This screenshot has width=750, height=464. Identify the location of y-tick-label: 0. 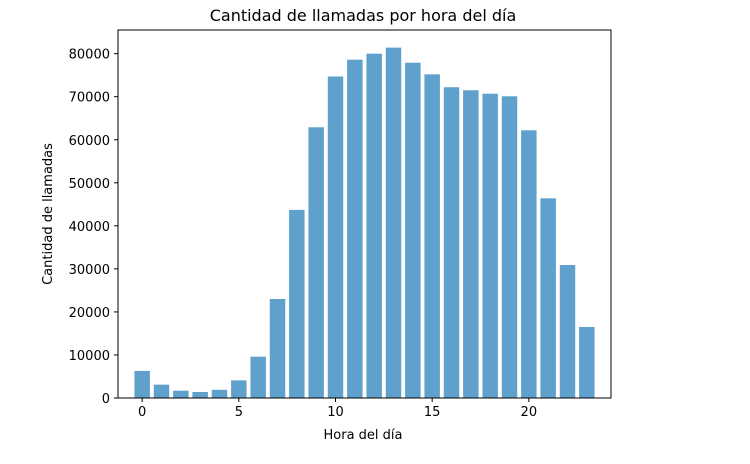
(106, 399).